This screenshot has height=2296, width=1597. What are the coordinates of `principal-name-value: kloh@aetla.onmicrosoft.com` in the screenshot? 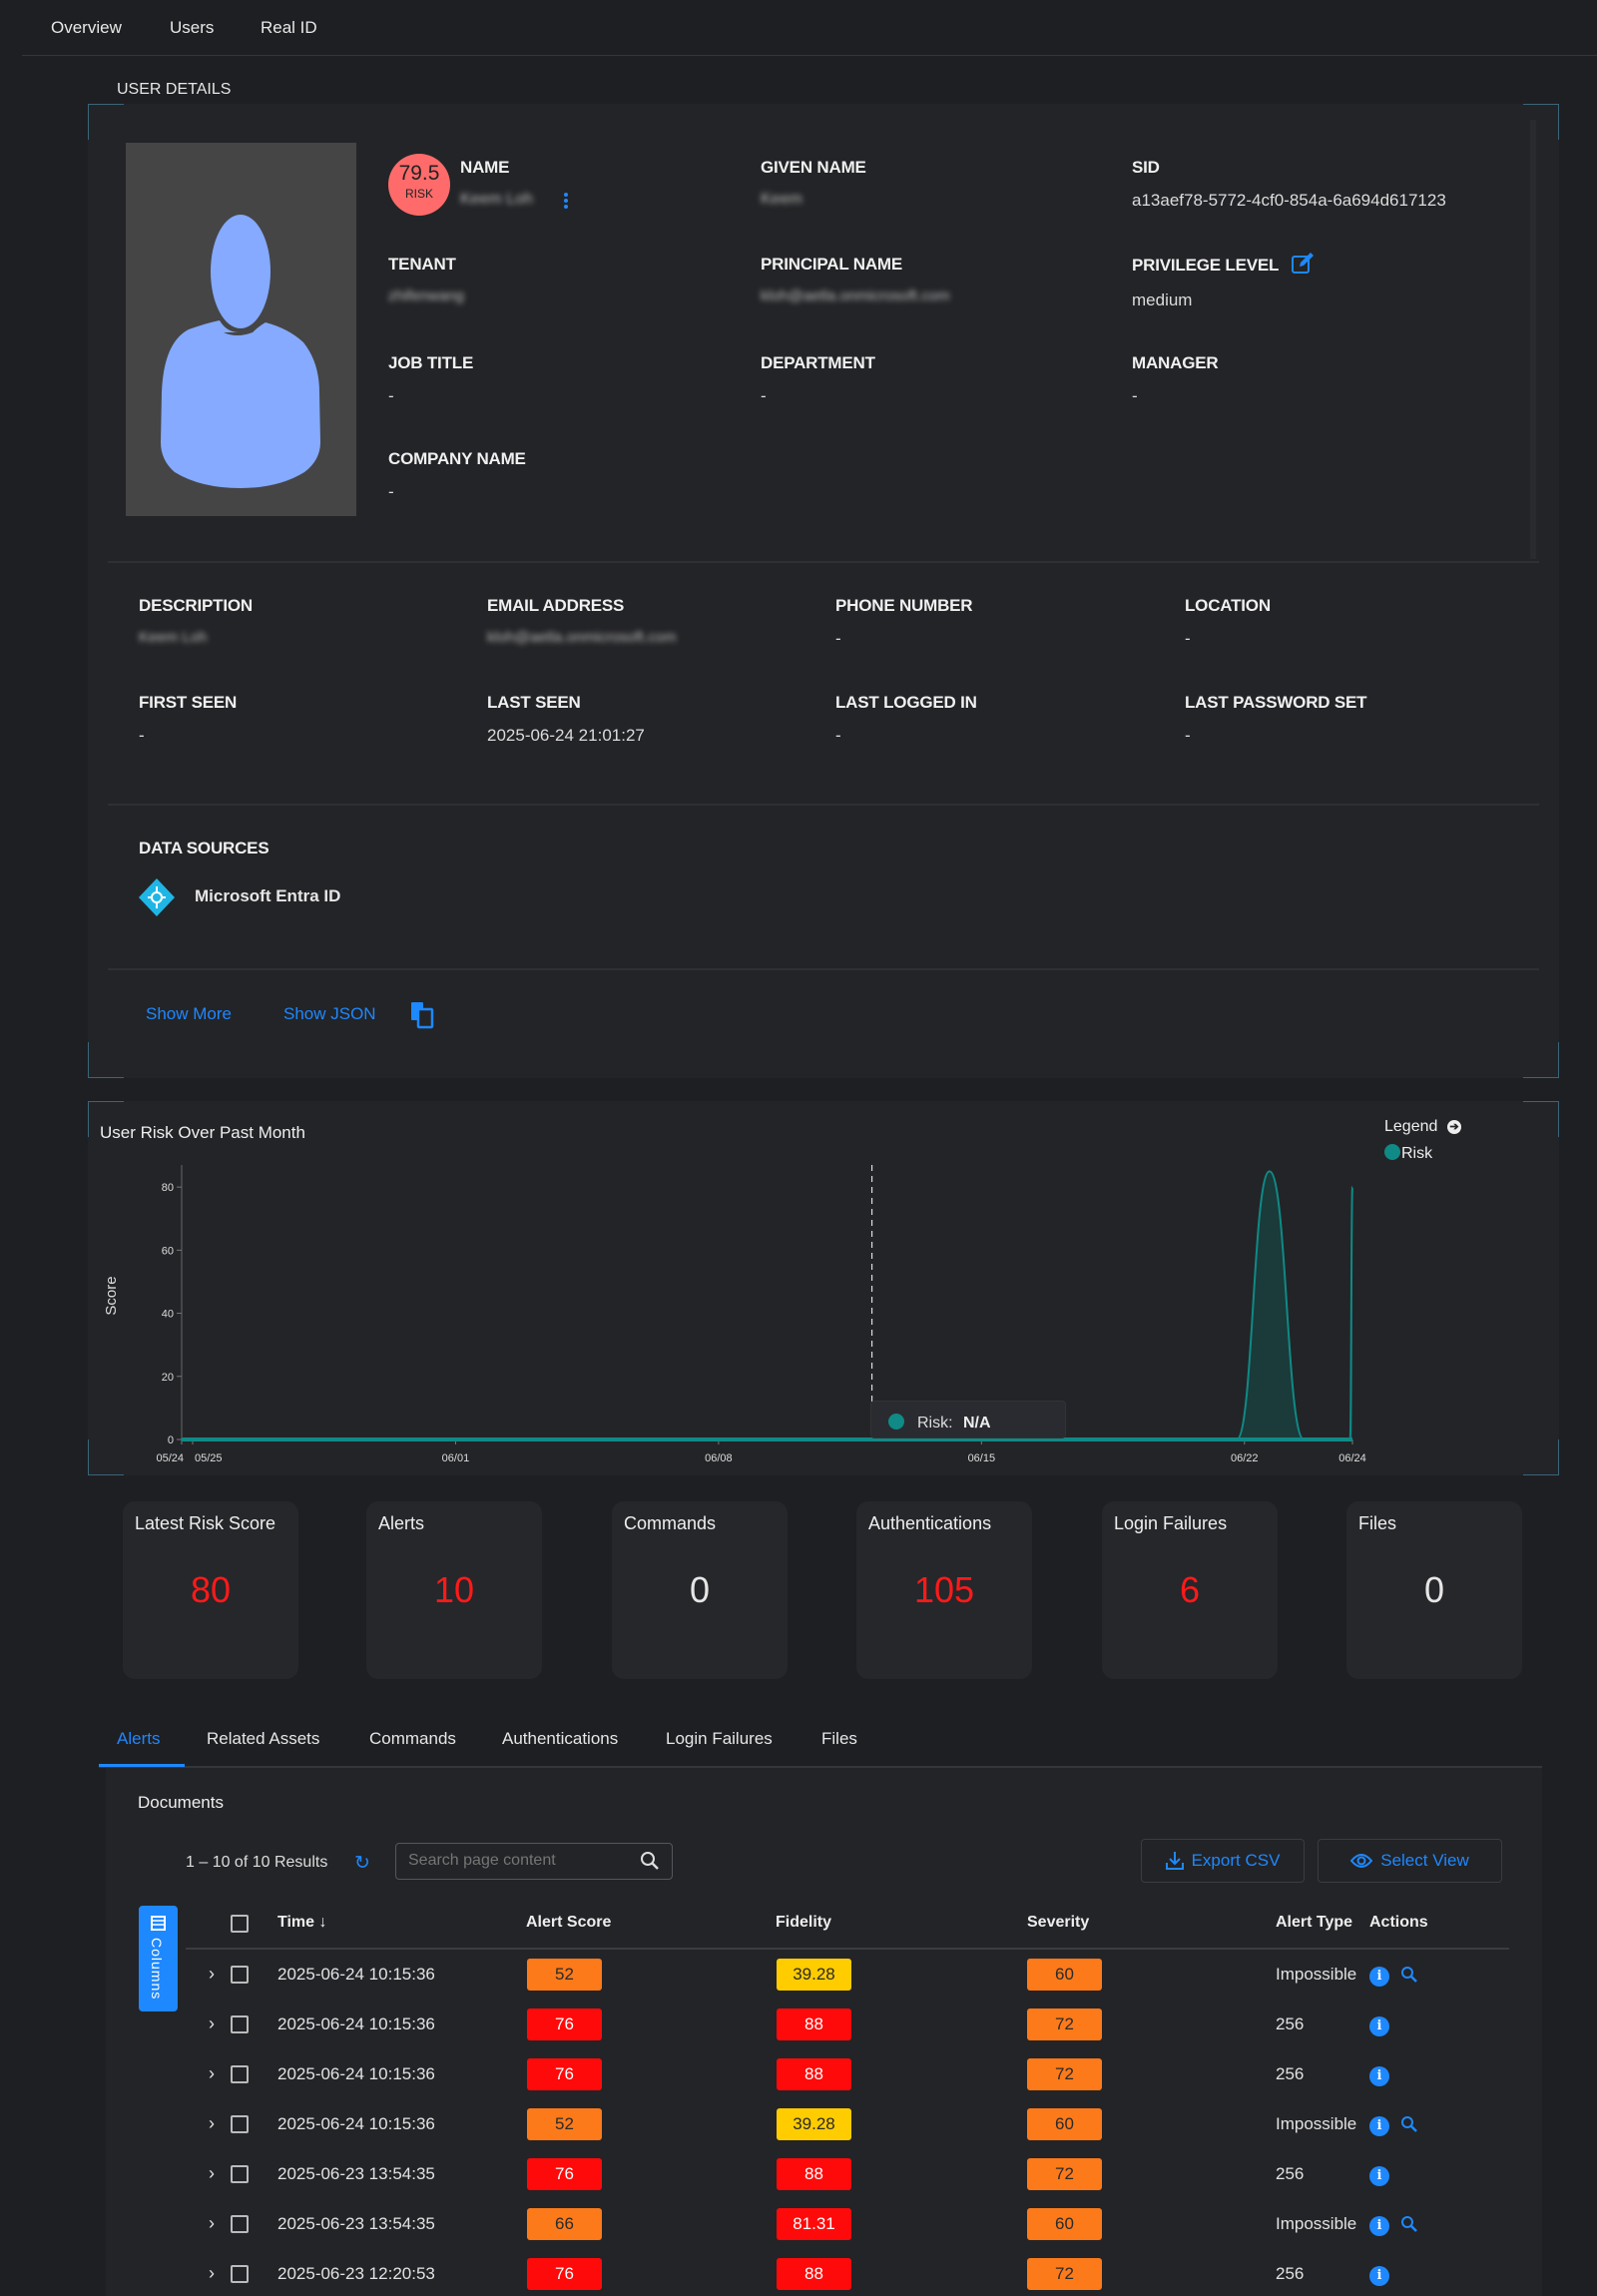 It's located at (856, 296).